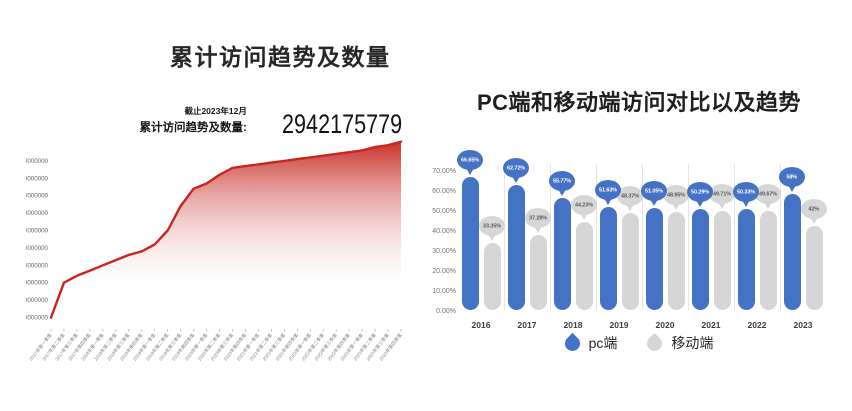  I want to click on value-bubble: 50.33%, so click(746, 192).